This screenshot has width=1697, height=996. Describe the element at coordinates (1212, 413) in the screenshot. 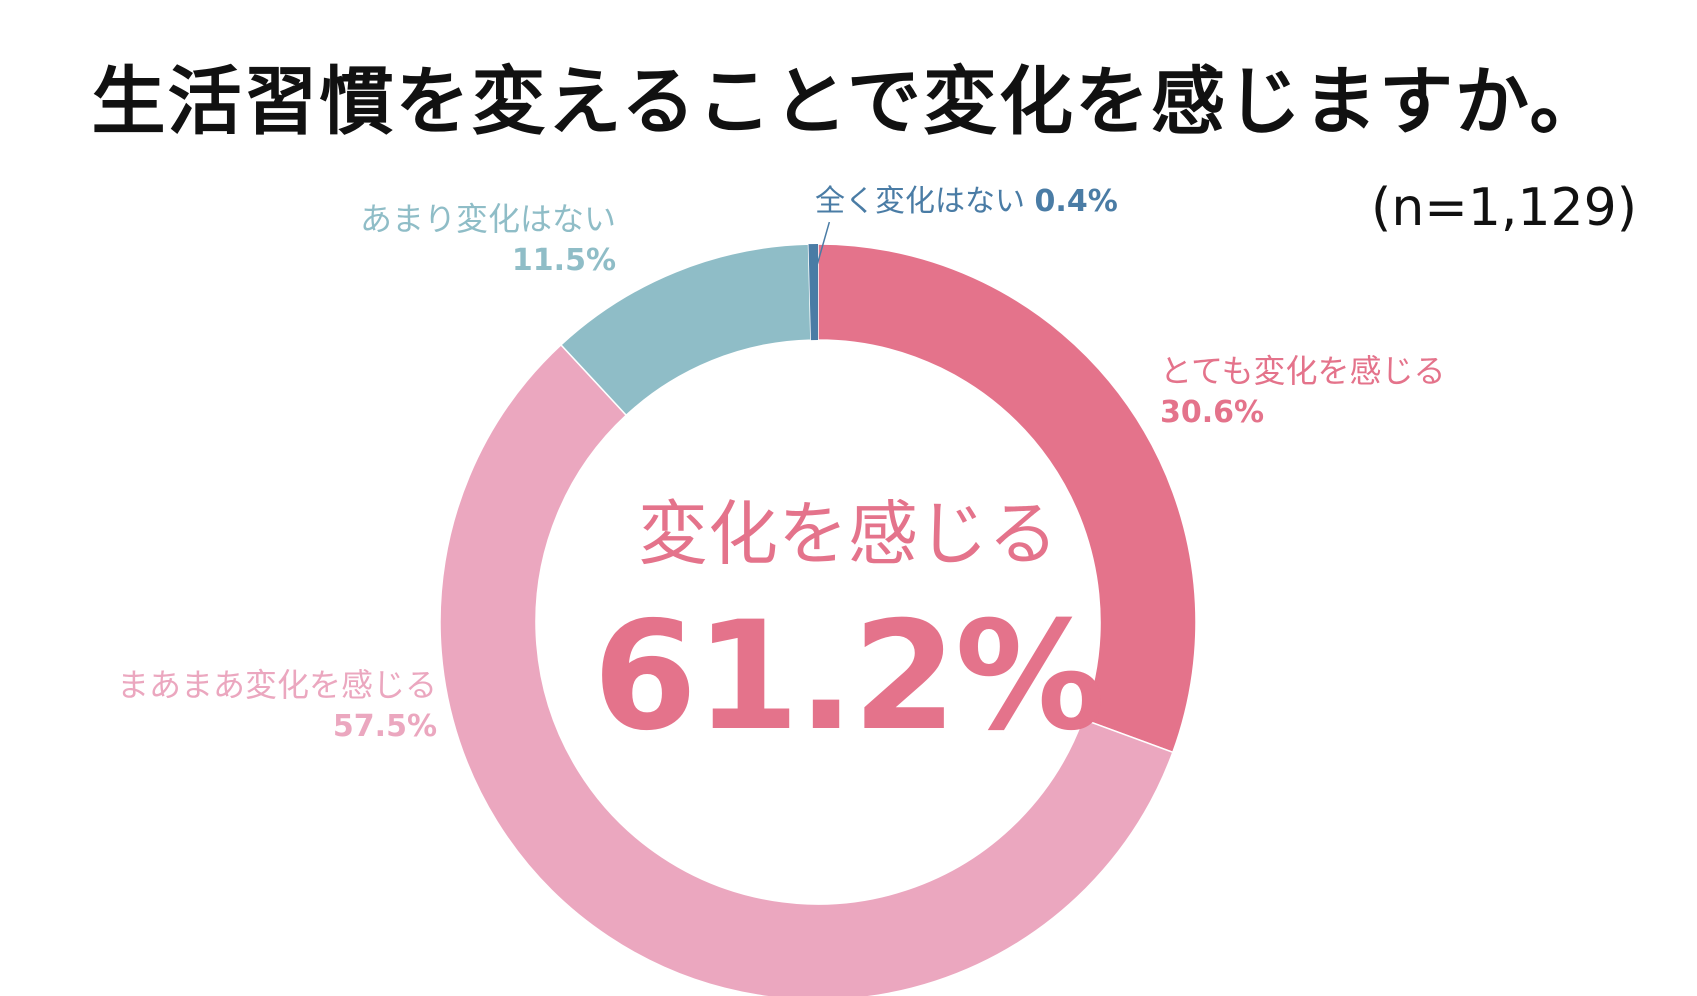

I see `slice-label-very-much-pct: 30.6%` at that location.